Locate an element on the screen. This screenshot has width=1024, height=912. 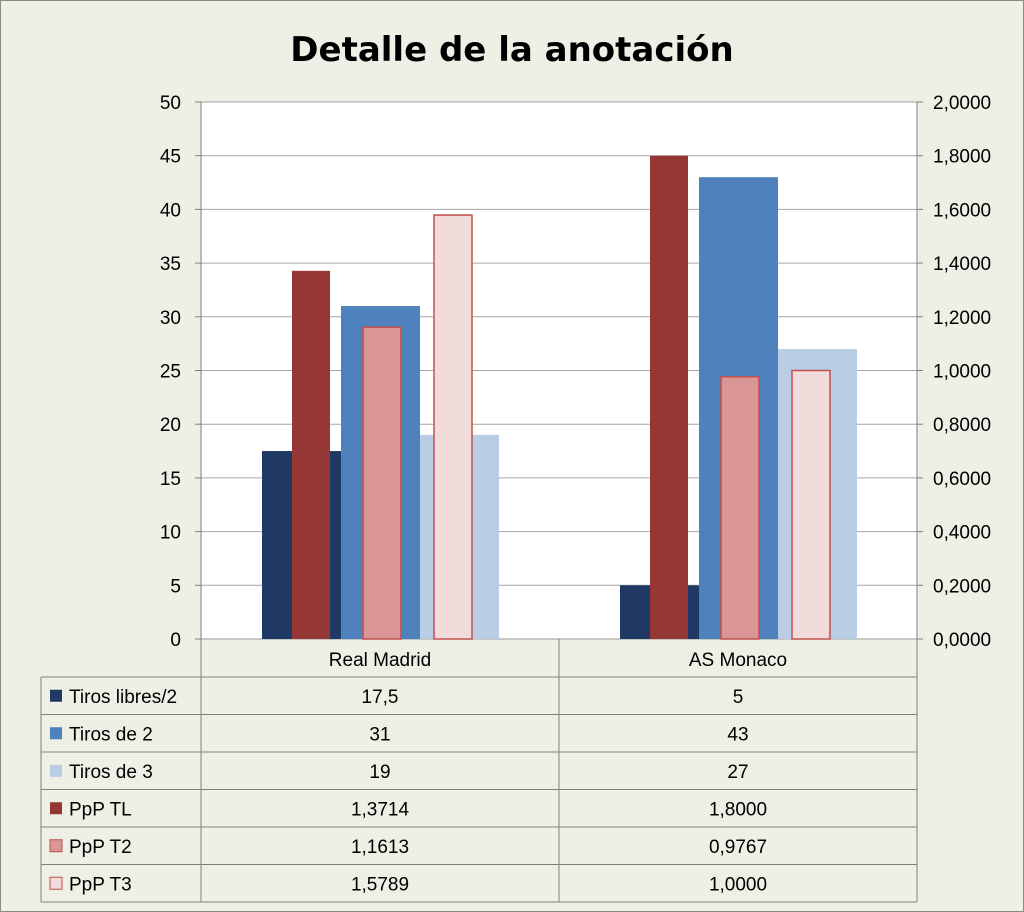
table-value-cell: 1,5789 is located at coordinates (380, 884).